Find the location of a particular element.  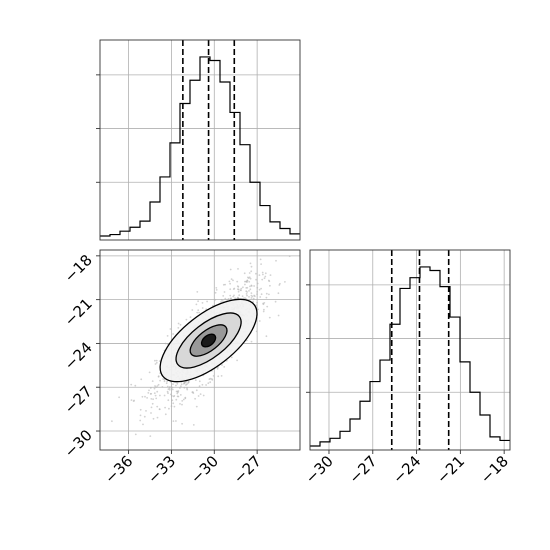

marginal-y-xtick-label: −30 is located at coordinates (319, 469).